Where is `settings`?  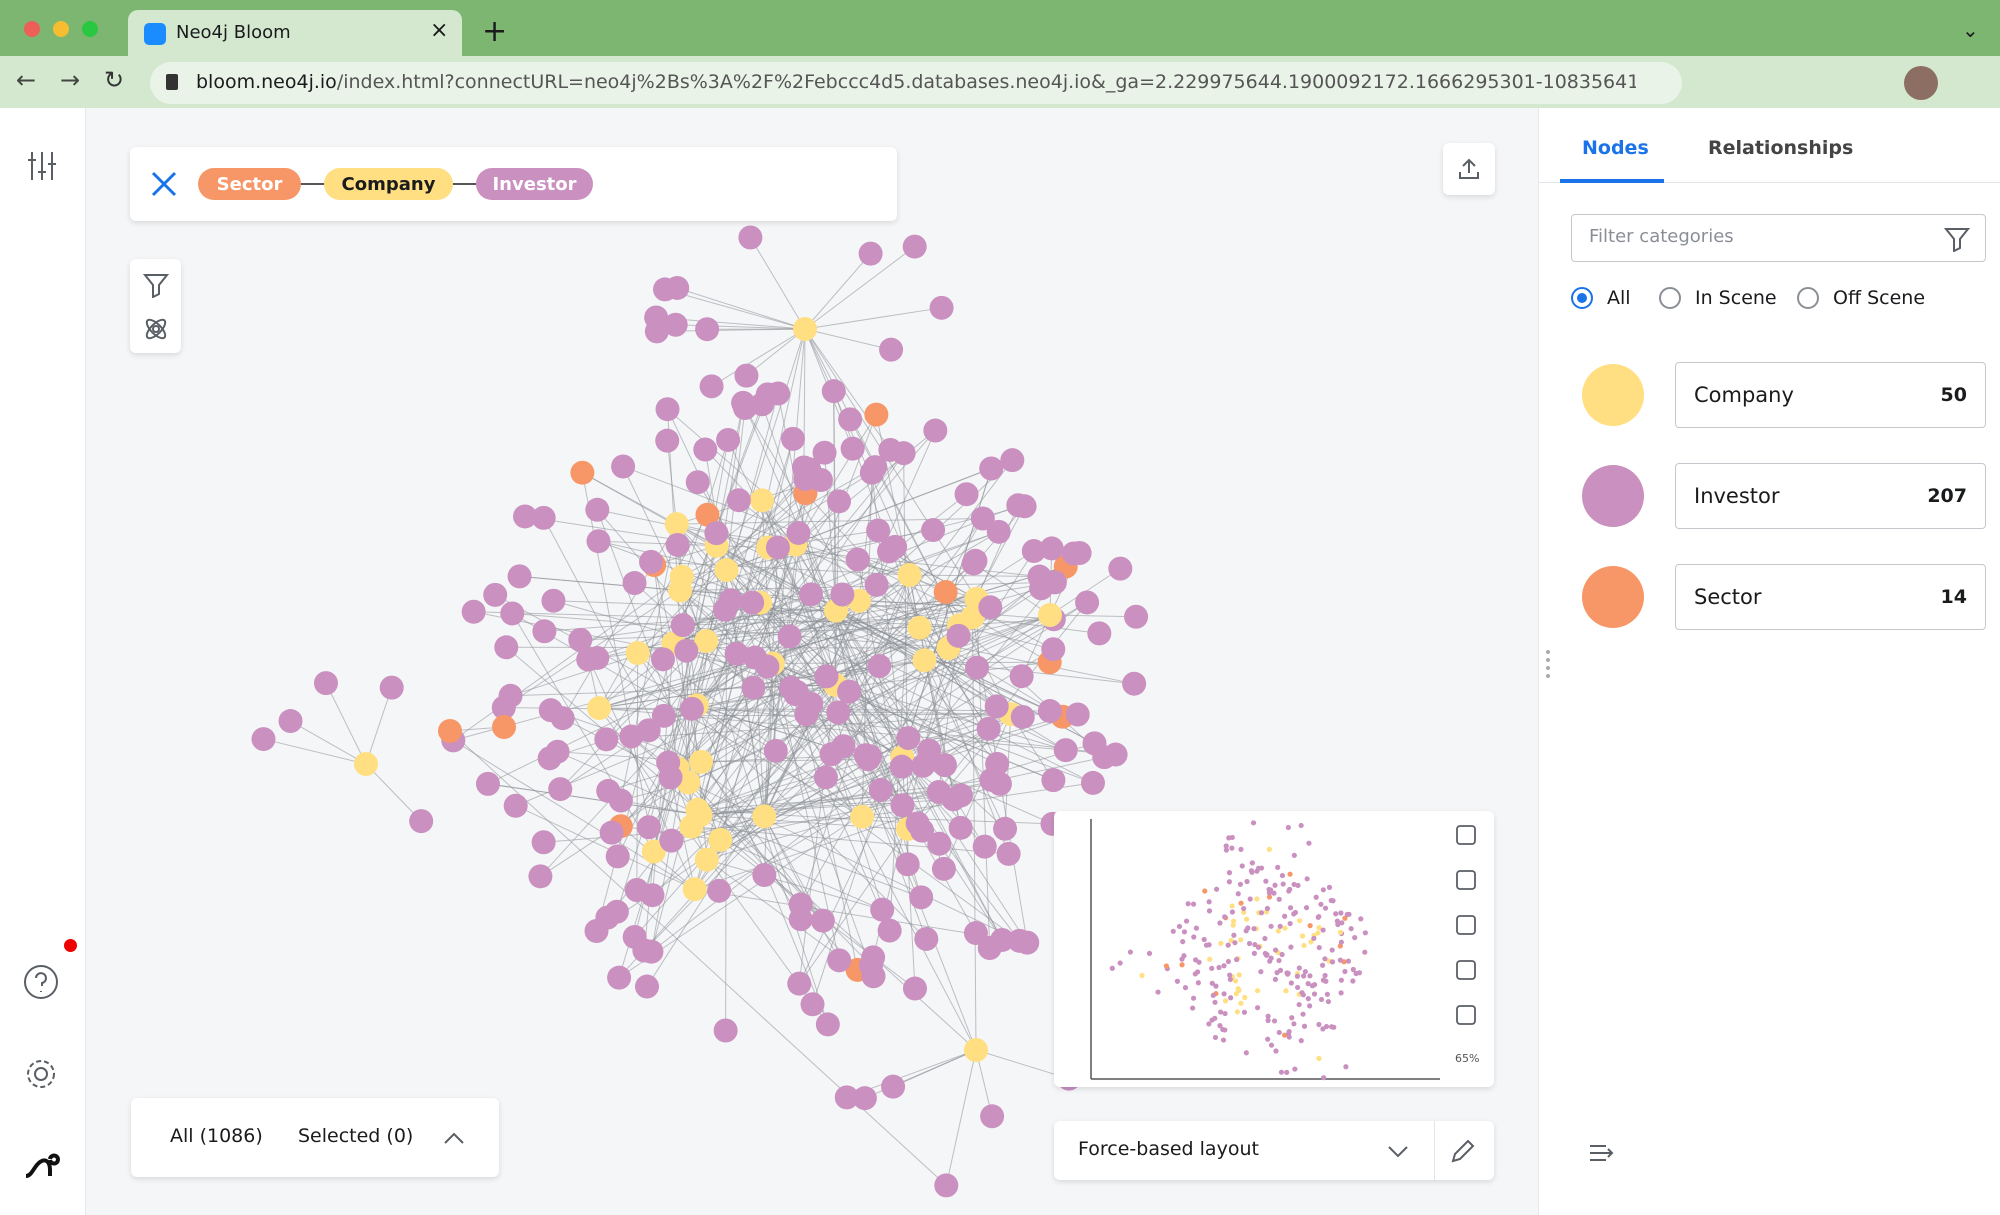 settings is located at coordinates (41, 1074).